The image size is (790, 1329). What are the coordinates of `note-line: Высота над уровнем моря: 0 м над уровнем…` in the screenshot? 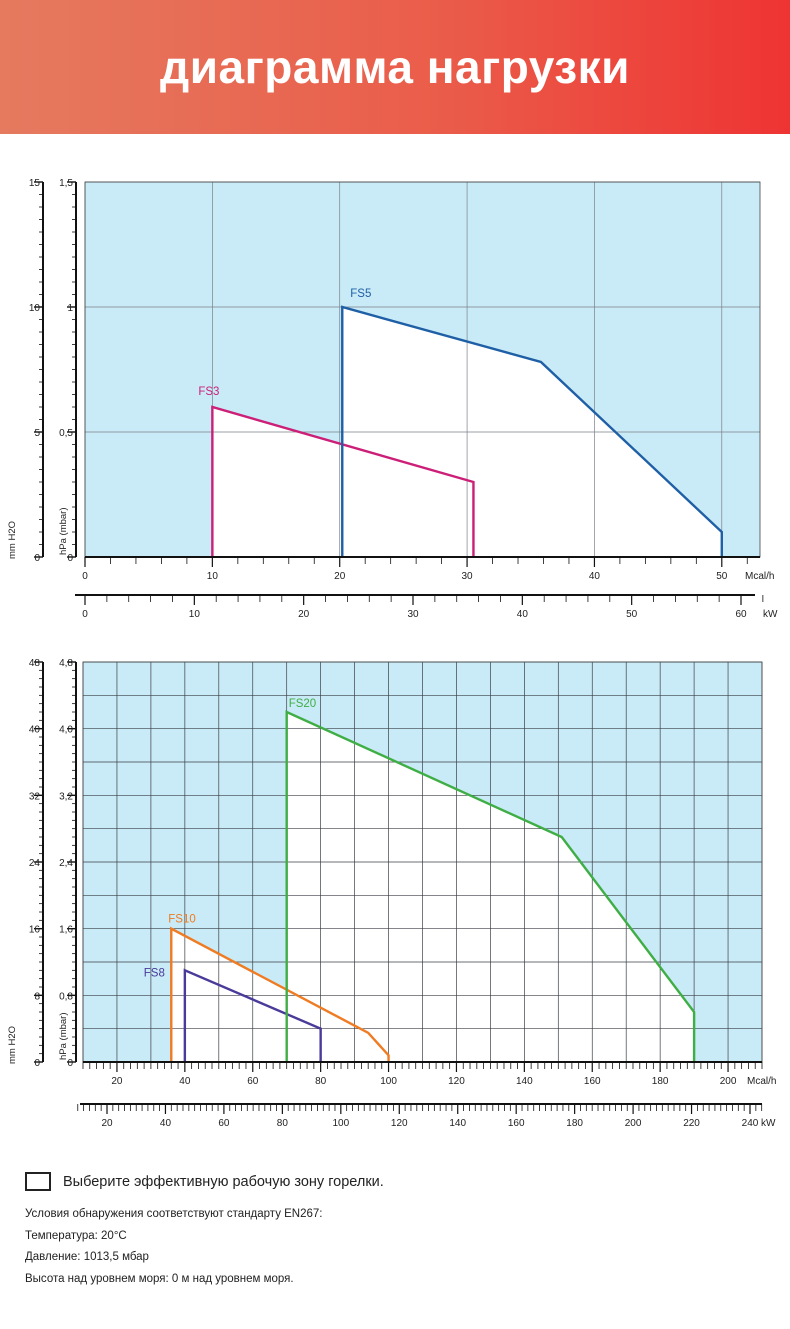 It's located at (159, 1278).